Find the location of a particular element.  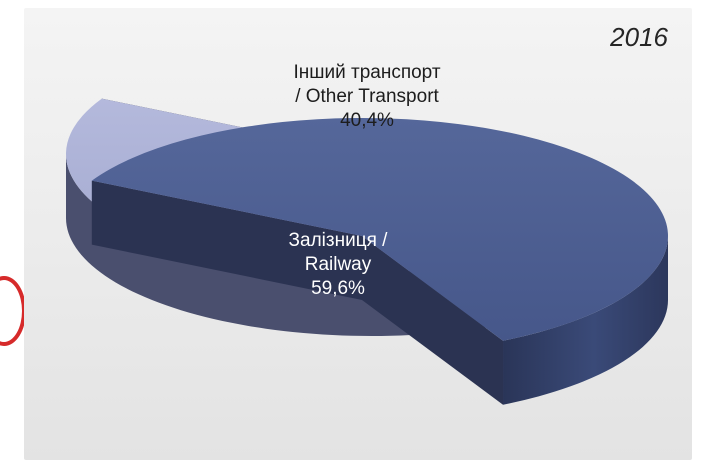

railway-wall-end is located at coordinates (433, 320).